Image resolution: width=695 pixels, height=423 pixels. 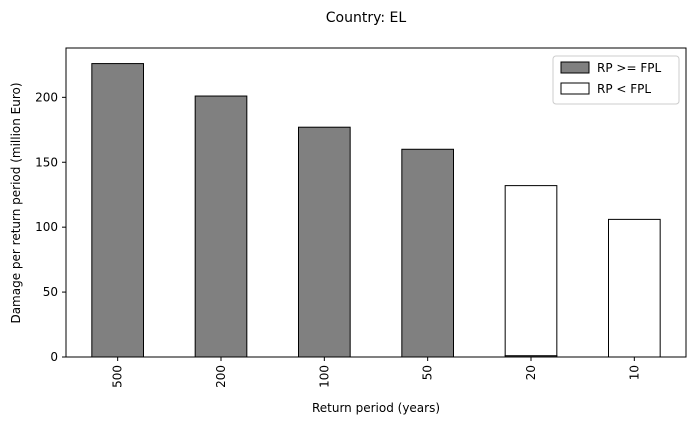 What do you see at coordinates (46, 97) in the screenshot?
I see `y-tick-label: 200` at bounding box center [46, 97].